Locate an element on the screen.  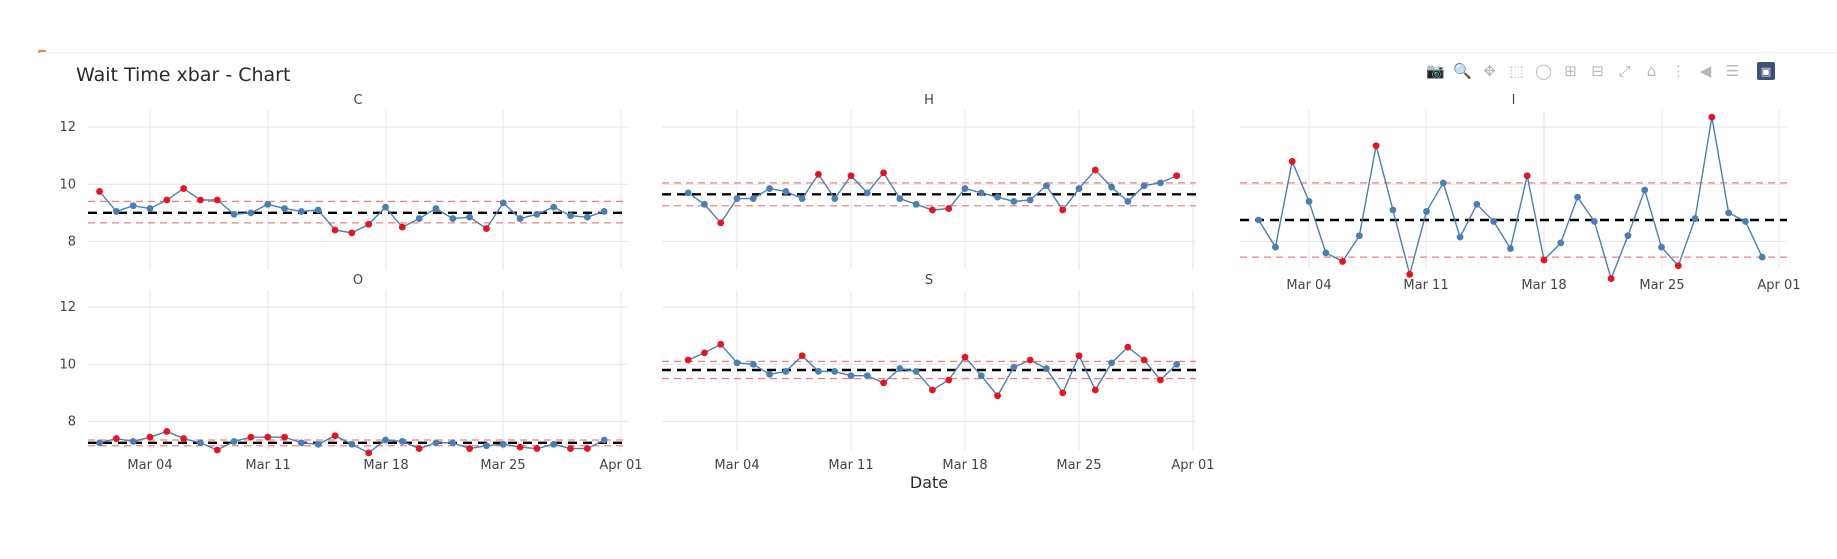
hover-compare-icon: ☰ is located at coordinates (1732, 71).